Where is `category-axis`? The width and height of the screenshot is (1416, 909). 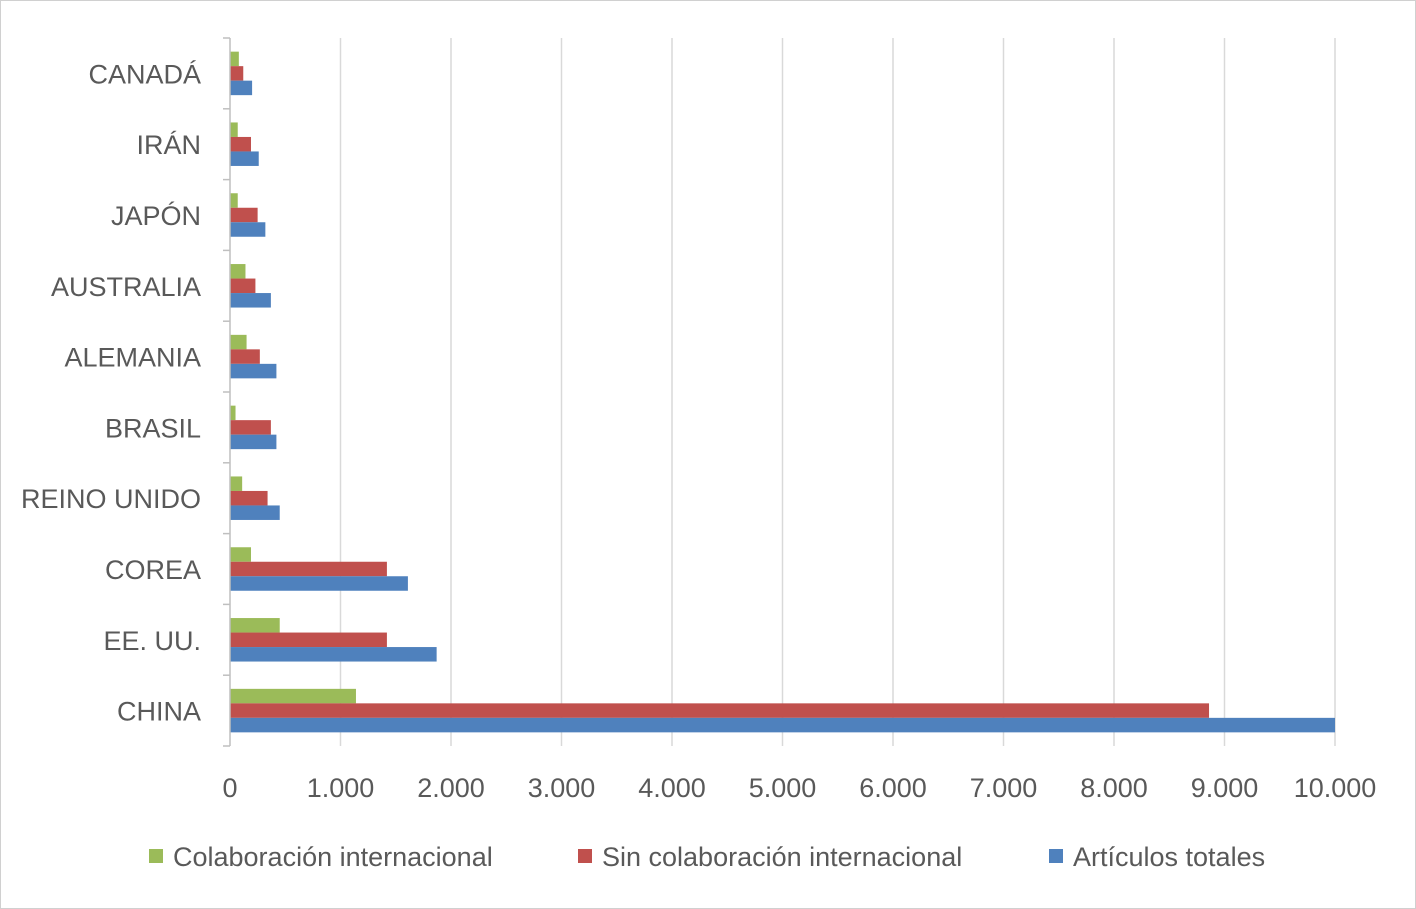
category-axis is located at coordinates (227, 392).